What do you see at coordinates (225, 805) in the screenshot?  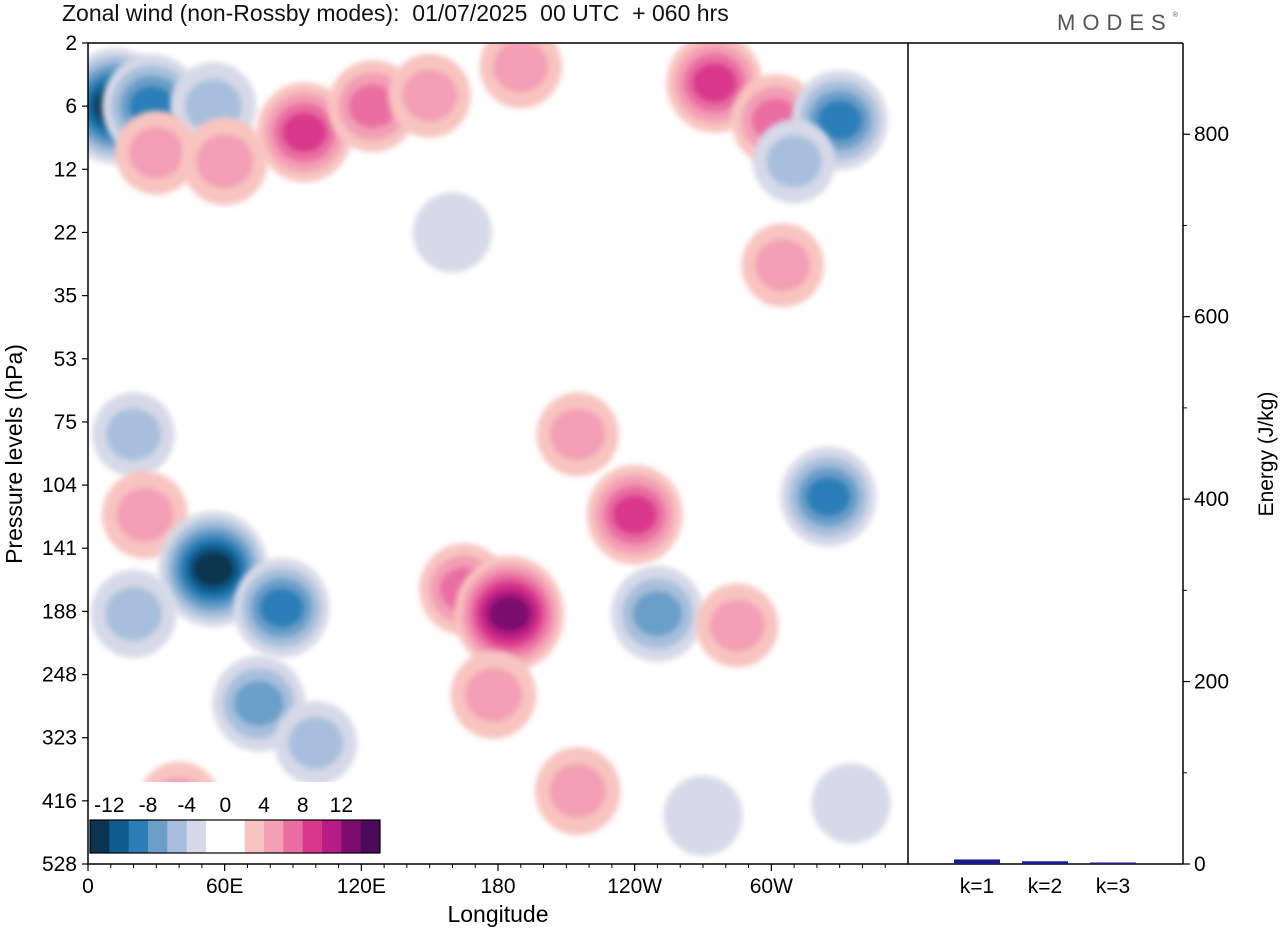 I see `colorbar-label: 0` at bounding box center [225, 805].